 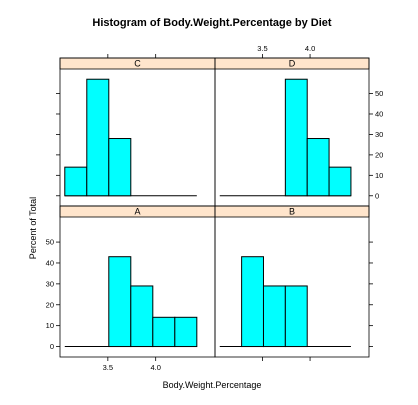 What do you see at coordinates (292, 212) in the screenshot?
I see `strip-label-B: B` at bounding box center [292, 212].